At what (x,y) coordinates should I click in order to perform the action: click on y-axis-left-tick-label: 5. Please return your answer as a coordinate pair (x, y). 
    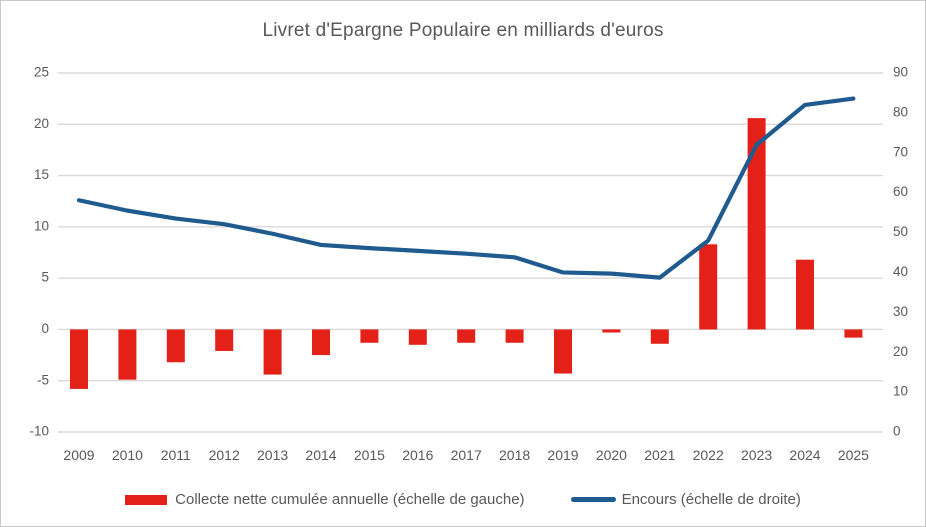
    Looking at the image, I should click on (45, 277).